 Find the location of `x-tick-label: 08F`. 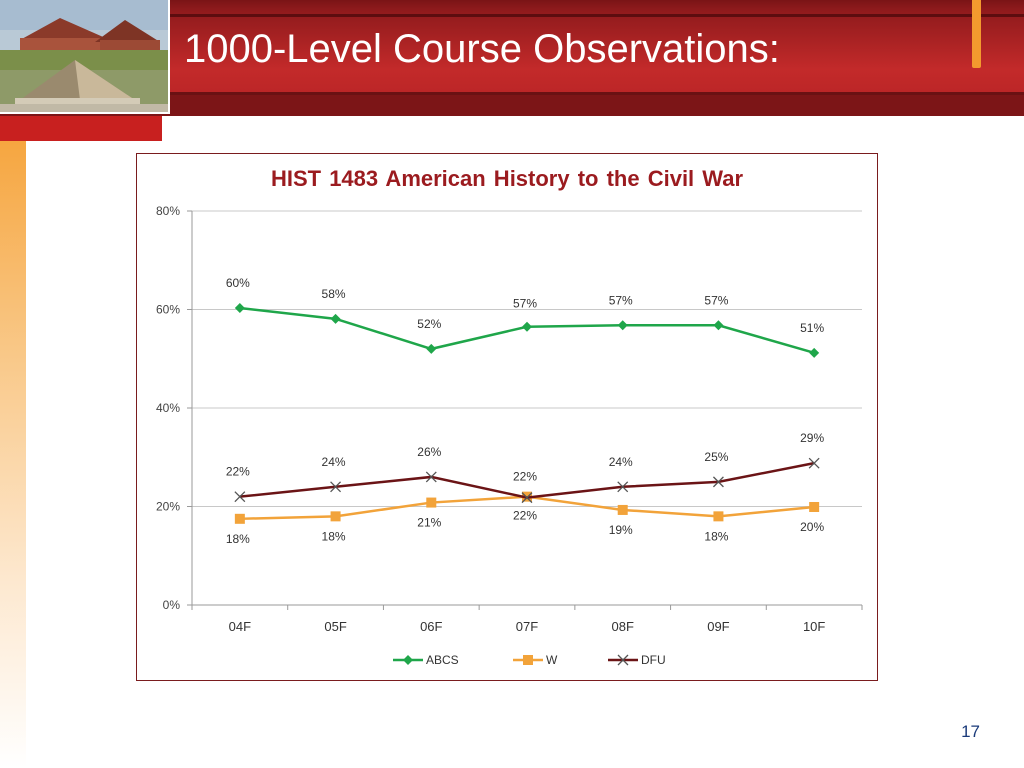

x-tick-label: 08F is located at coordinates (623, 626).